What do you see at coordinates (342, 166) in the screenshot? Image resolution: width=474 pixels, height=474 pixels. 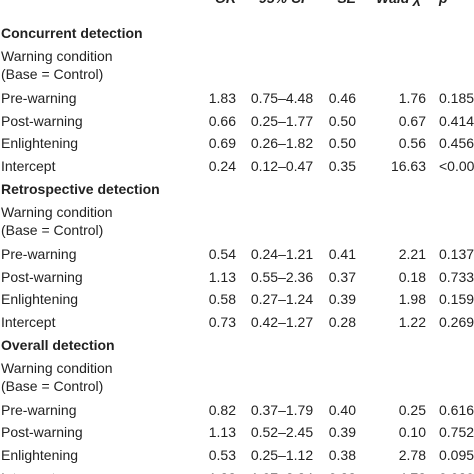 I see `cell: 0.35` at bounding box center [342, 166].